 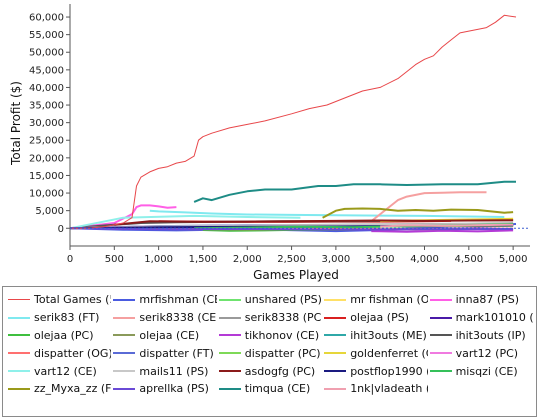 I want to click on legend-label: olejaa (PS), so click(x=379, y=318).